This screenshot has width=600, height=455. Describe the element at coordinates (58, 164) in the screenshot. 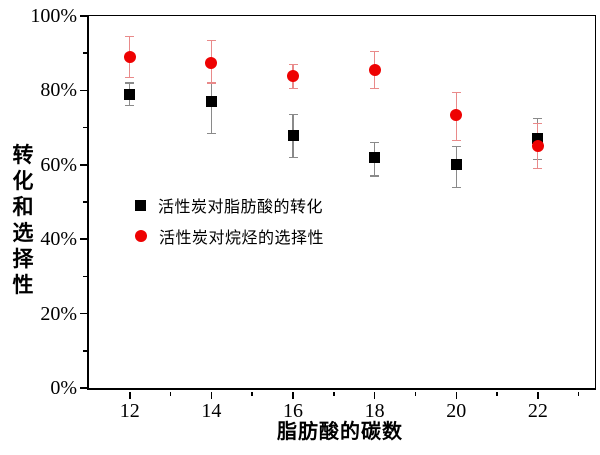

I see `y-tick-label: 60%` at that location.